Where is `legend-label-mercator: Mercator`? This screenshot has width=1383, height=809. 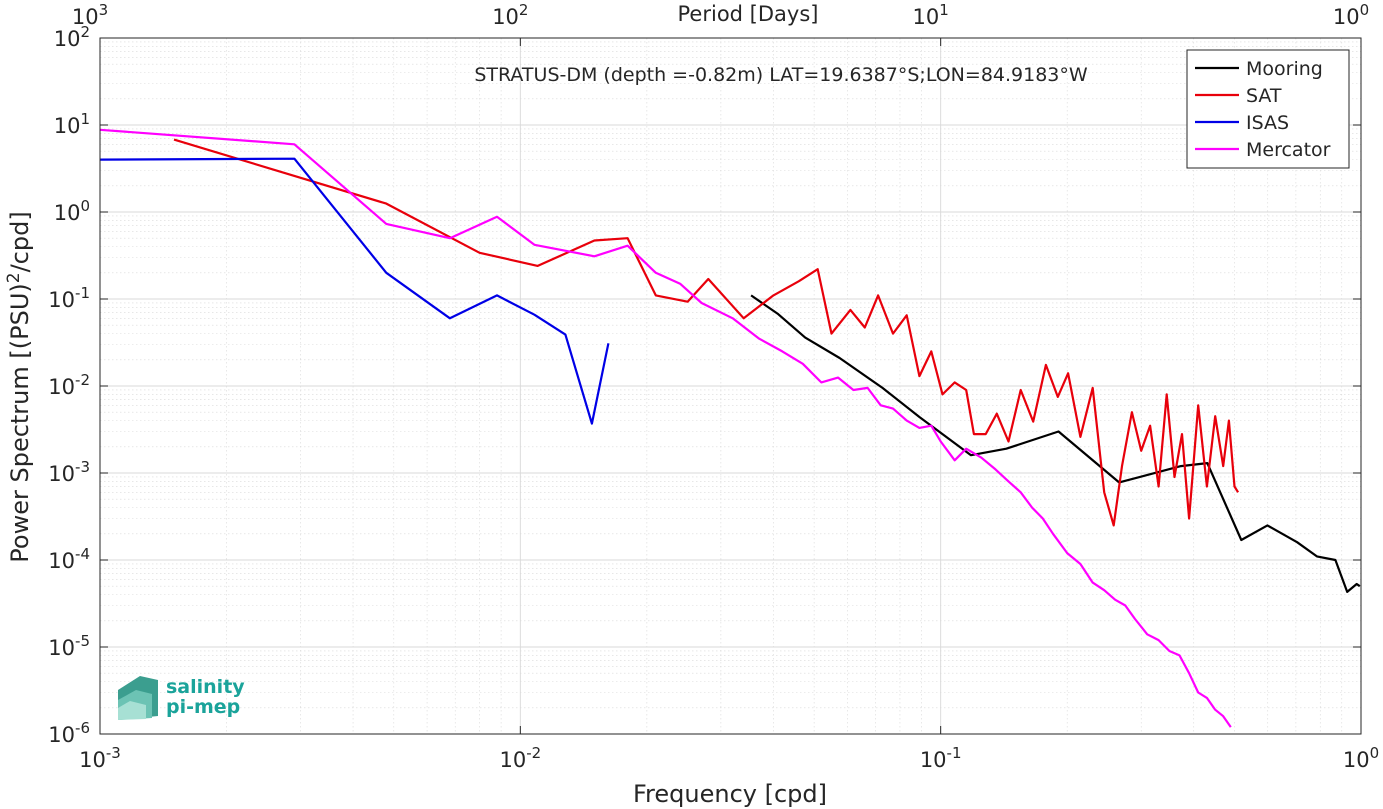 legend-label-mercator: Mercator is located at coordinates (1288, 150).